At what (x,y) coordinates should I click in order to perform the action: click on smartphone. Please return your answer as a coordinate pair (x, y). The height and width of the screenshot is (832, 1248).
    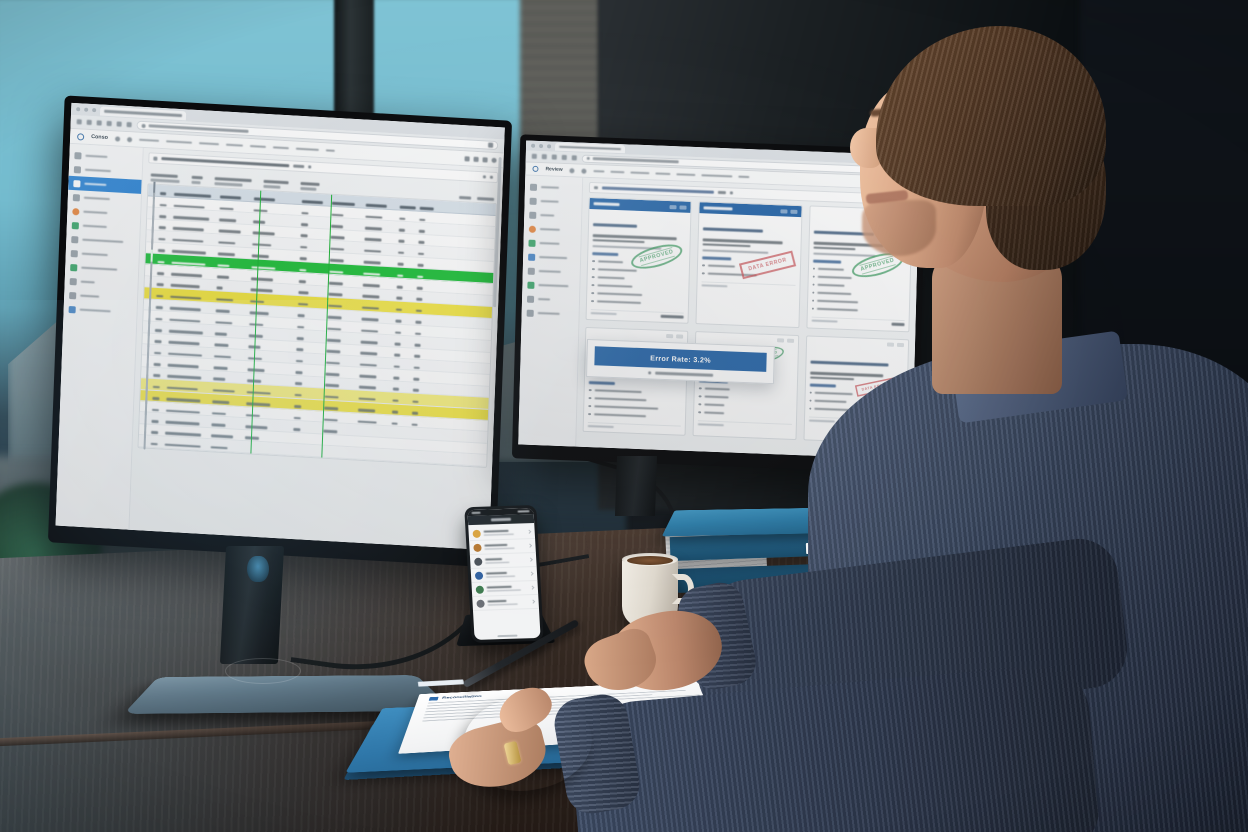
    Looking at the image, I should click on (504, 574).